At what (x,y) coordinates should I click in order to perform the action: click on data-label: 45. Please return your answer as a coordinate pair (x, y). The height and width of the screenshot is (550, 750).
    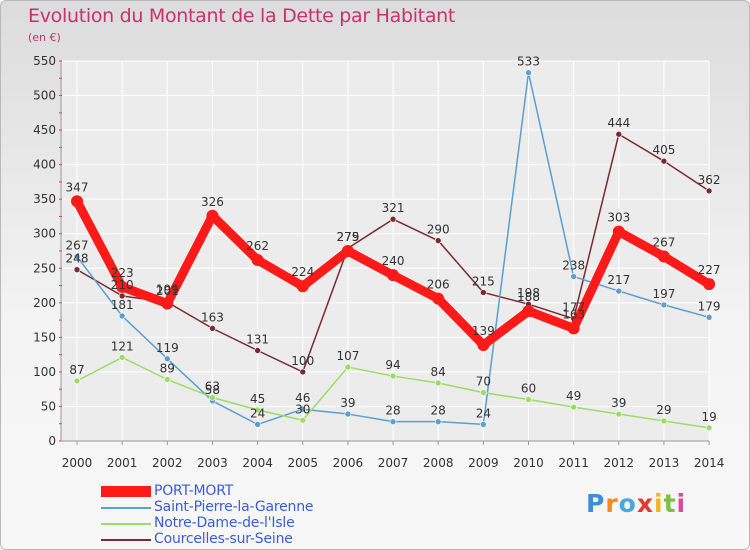
    Looking at the image, I should click on (257, 399).